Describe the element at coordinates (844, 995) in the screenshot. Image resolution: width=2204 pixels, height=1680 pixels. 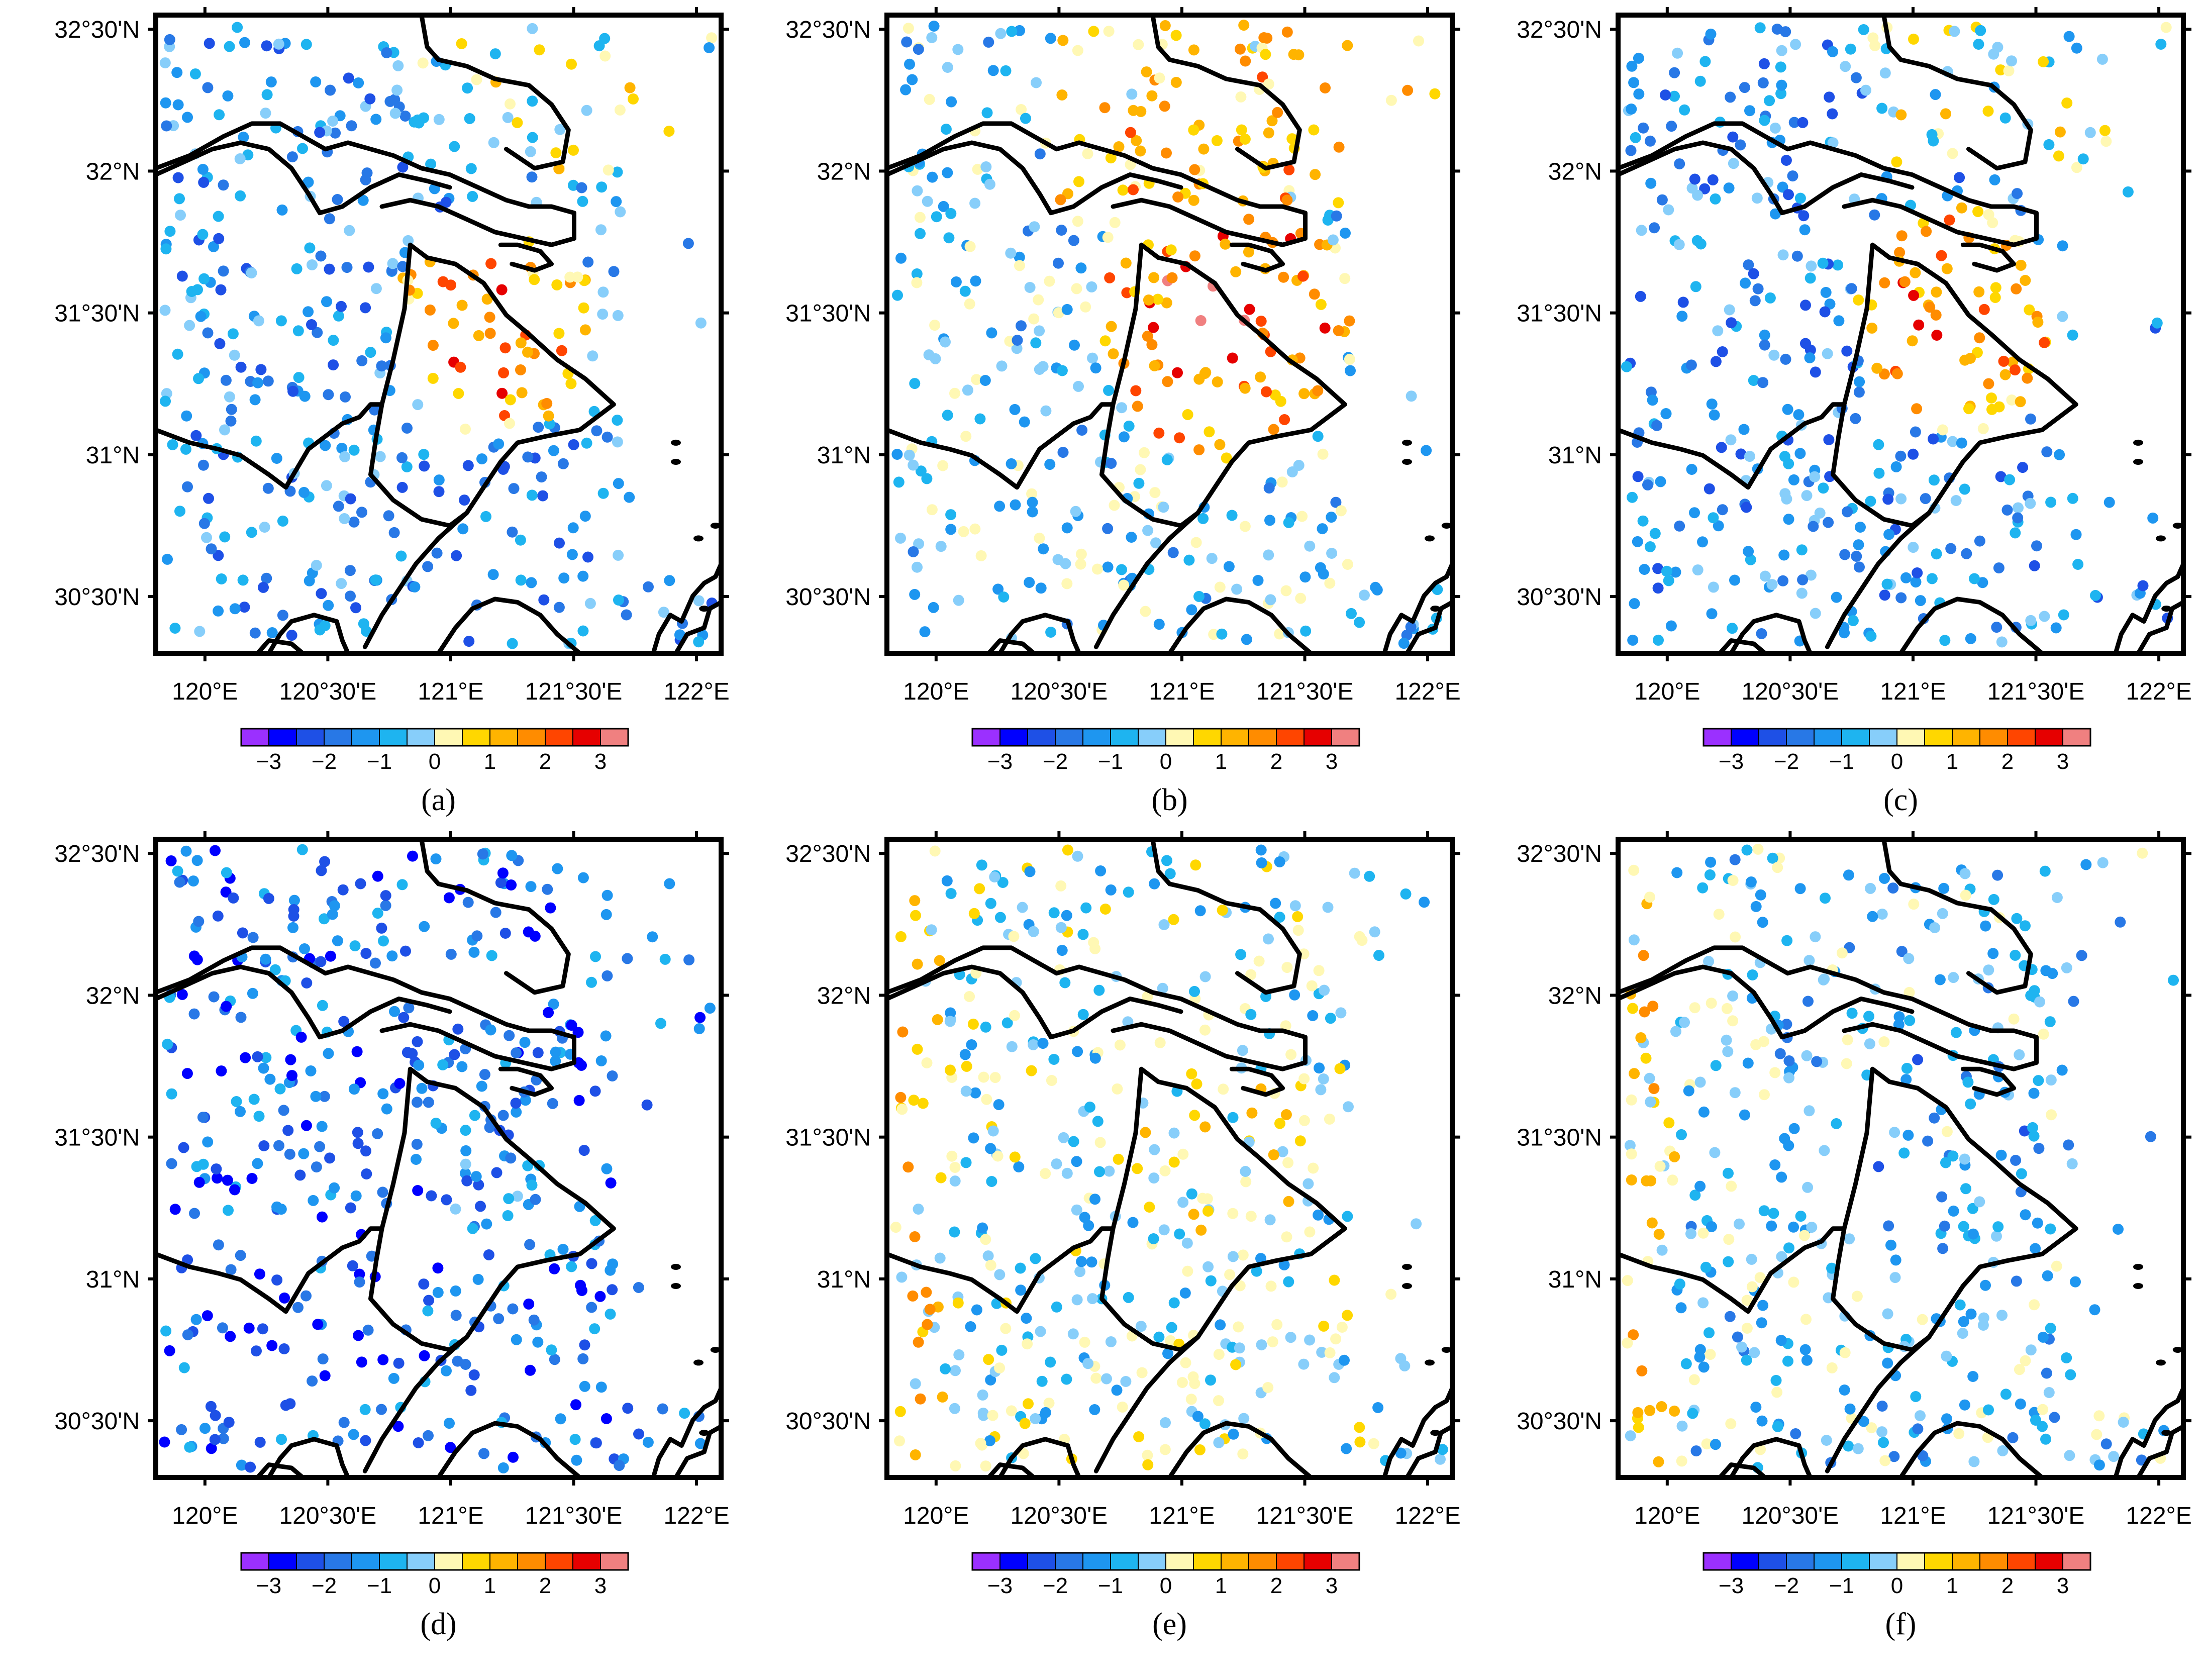
I see `lat-tick-label: 32°N` at that location.